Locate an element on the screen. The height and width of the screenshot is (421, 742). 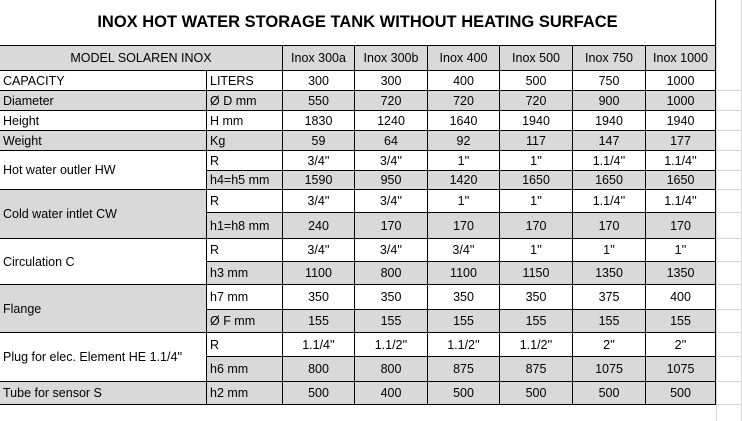
unit-cell: Ø D mm is located at coordinates (245, 101).